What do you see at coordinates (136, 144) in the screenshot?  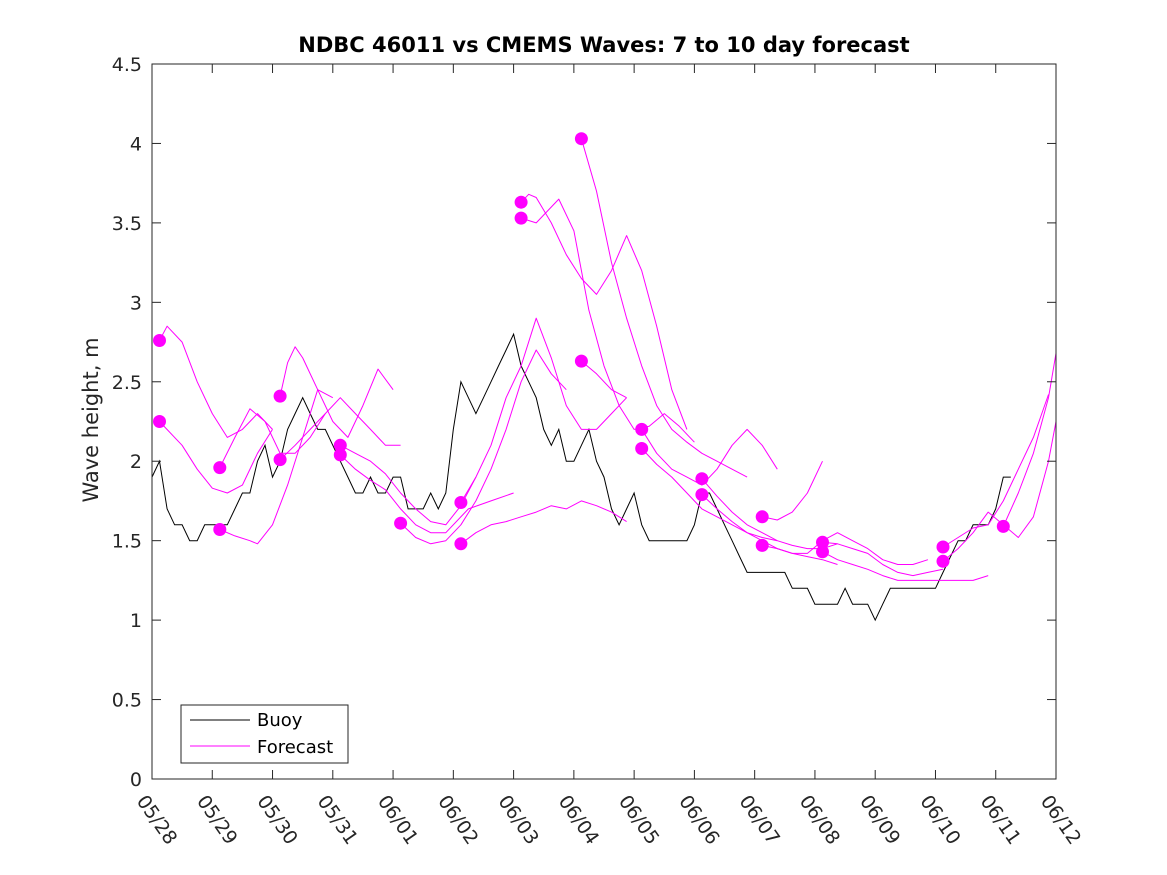 I see `y-tick-label: 4` at bounding box center [136, 144].